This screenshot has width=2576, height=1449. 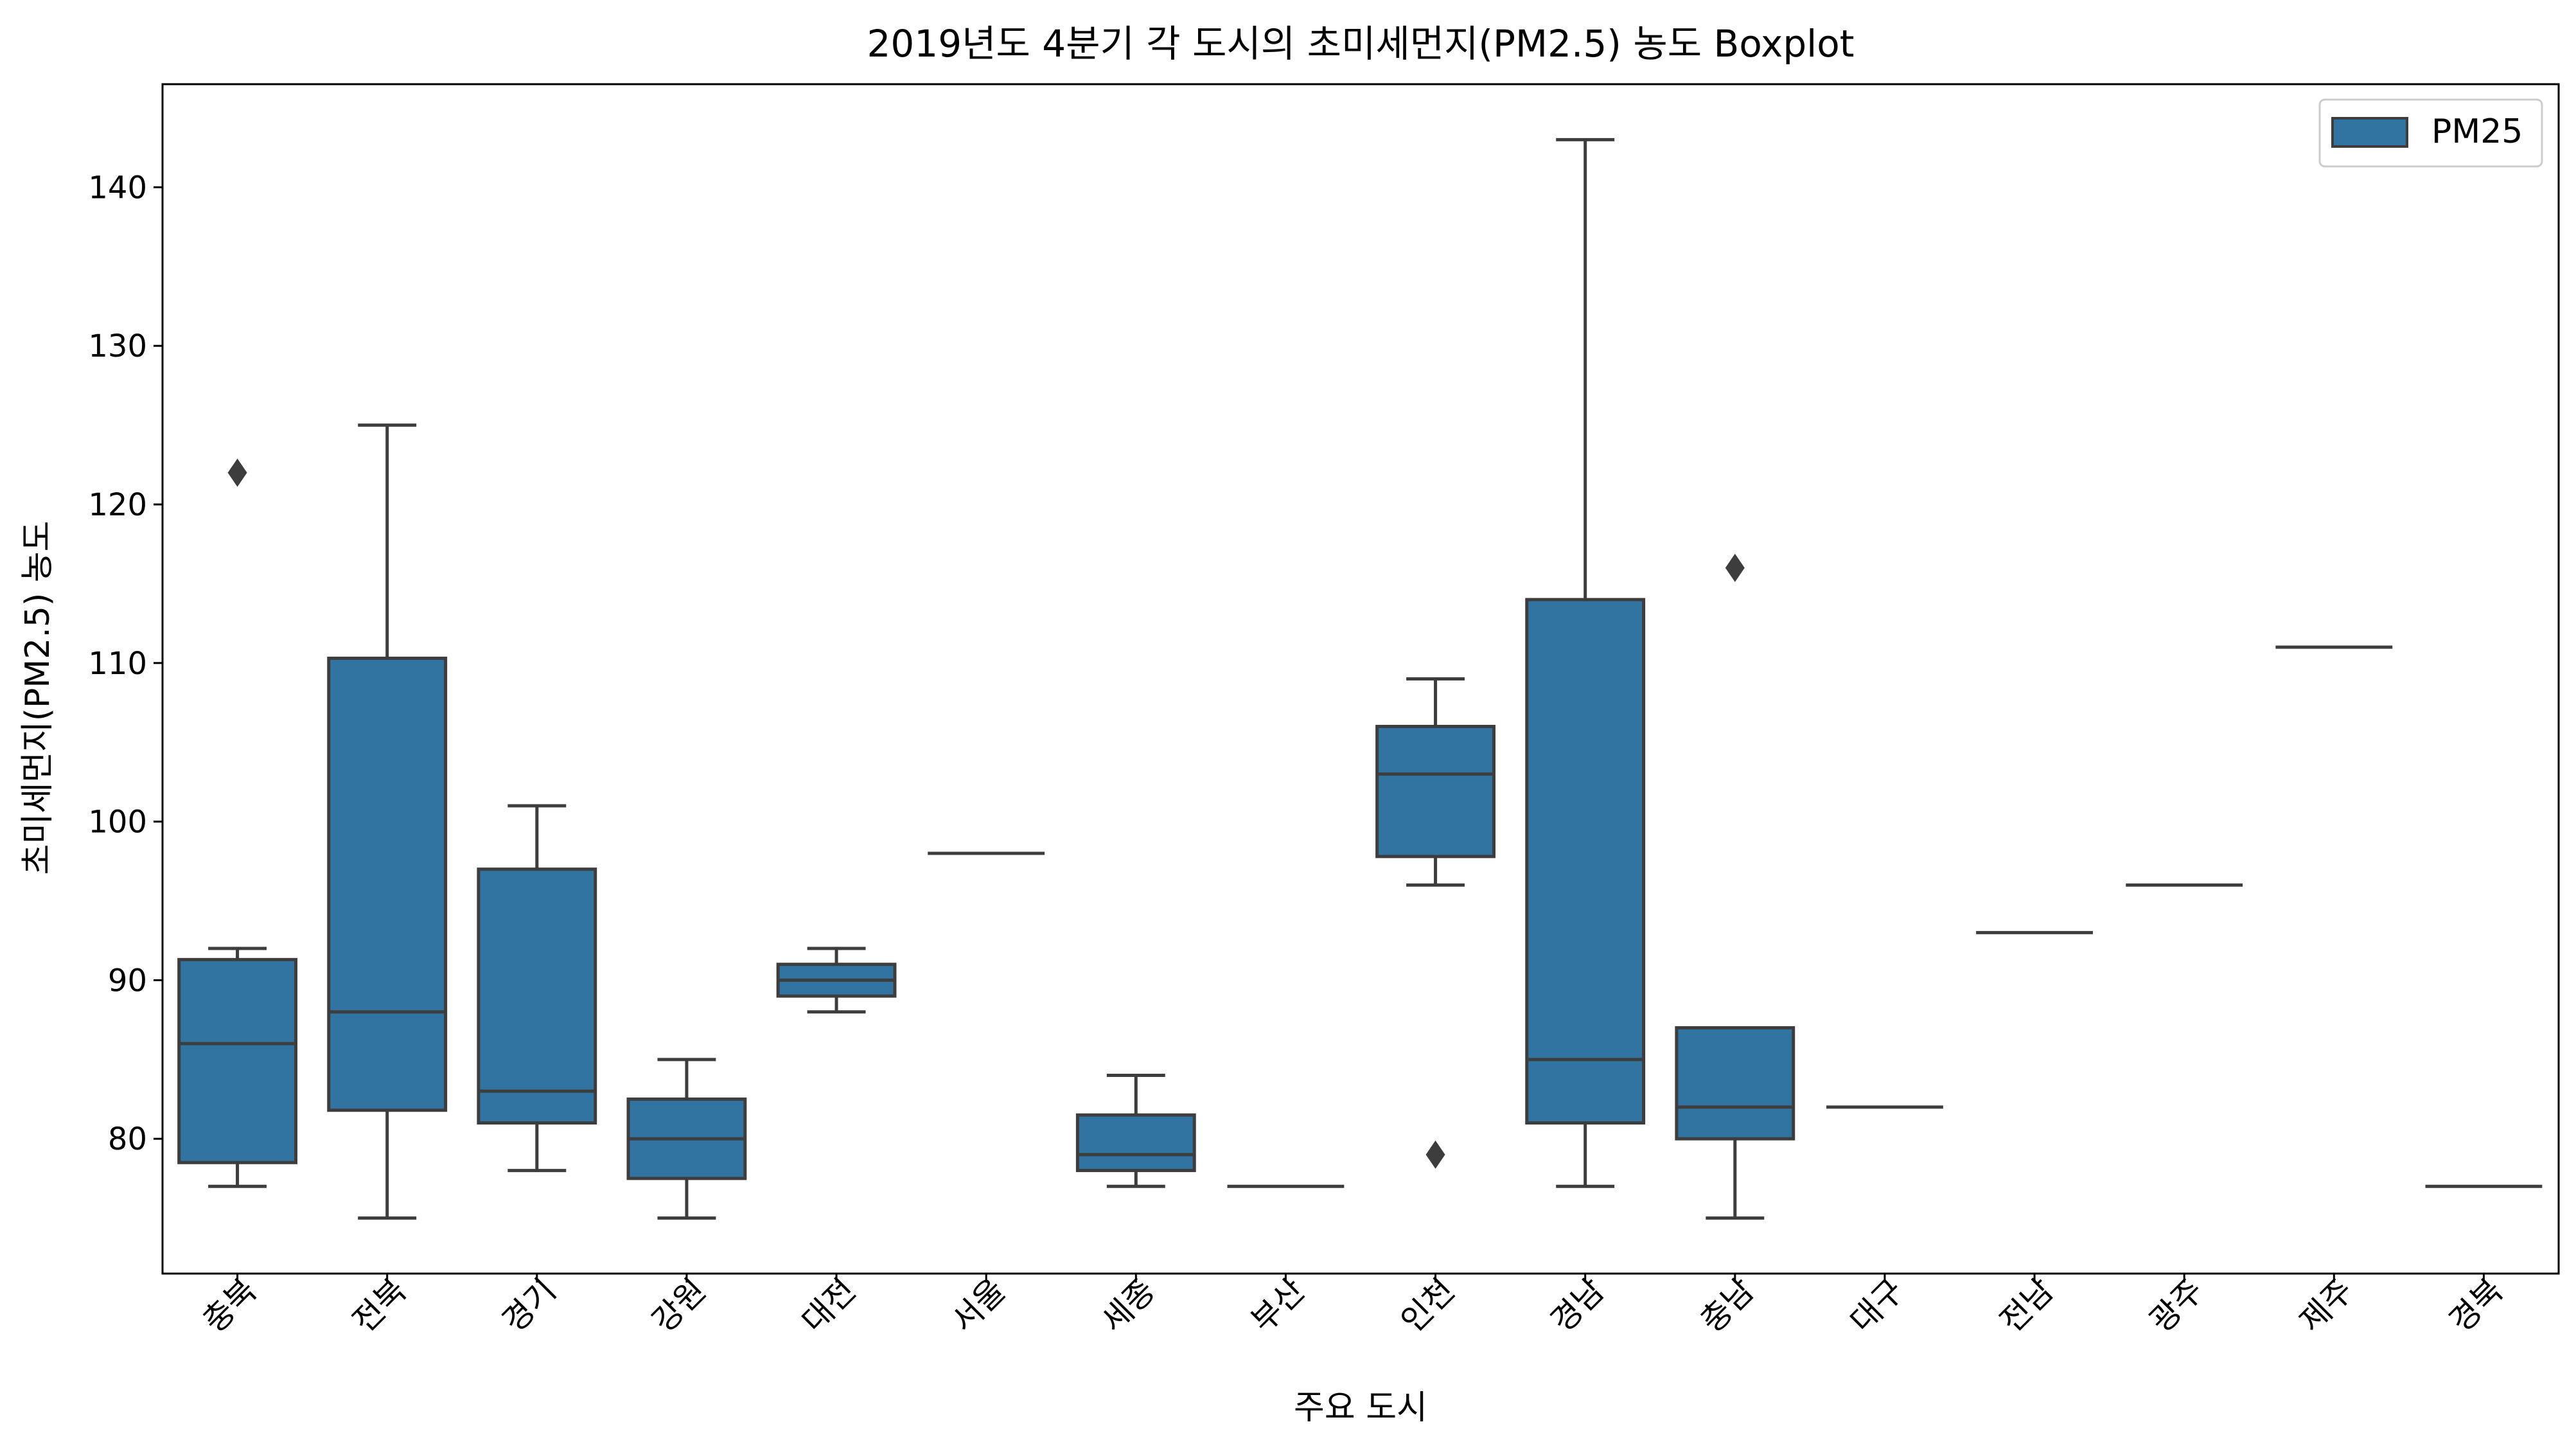 What do you see at coordinates (117, 822) in the screenshot?
I see `y-tick-label: 100` at bounding box center [117, 822].